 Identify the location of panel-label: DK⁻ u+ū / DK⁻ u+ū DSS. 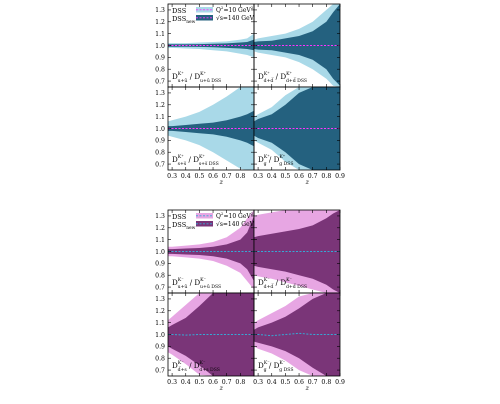
(196, 283).